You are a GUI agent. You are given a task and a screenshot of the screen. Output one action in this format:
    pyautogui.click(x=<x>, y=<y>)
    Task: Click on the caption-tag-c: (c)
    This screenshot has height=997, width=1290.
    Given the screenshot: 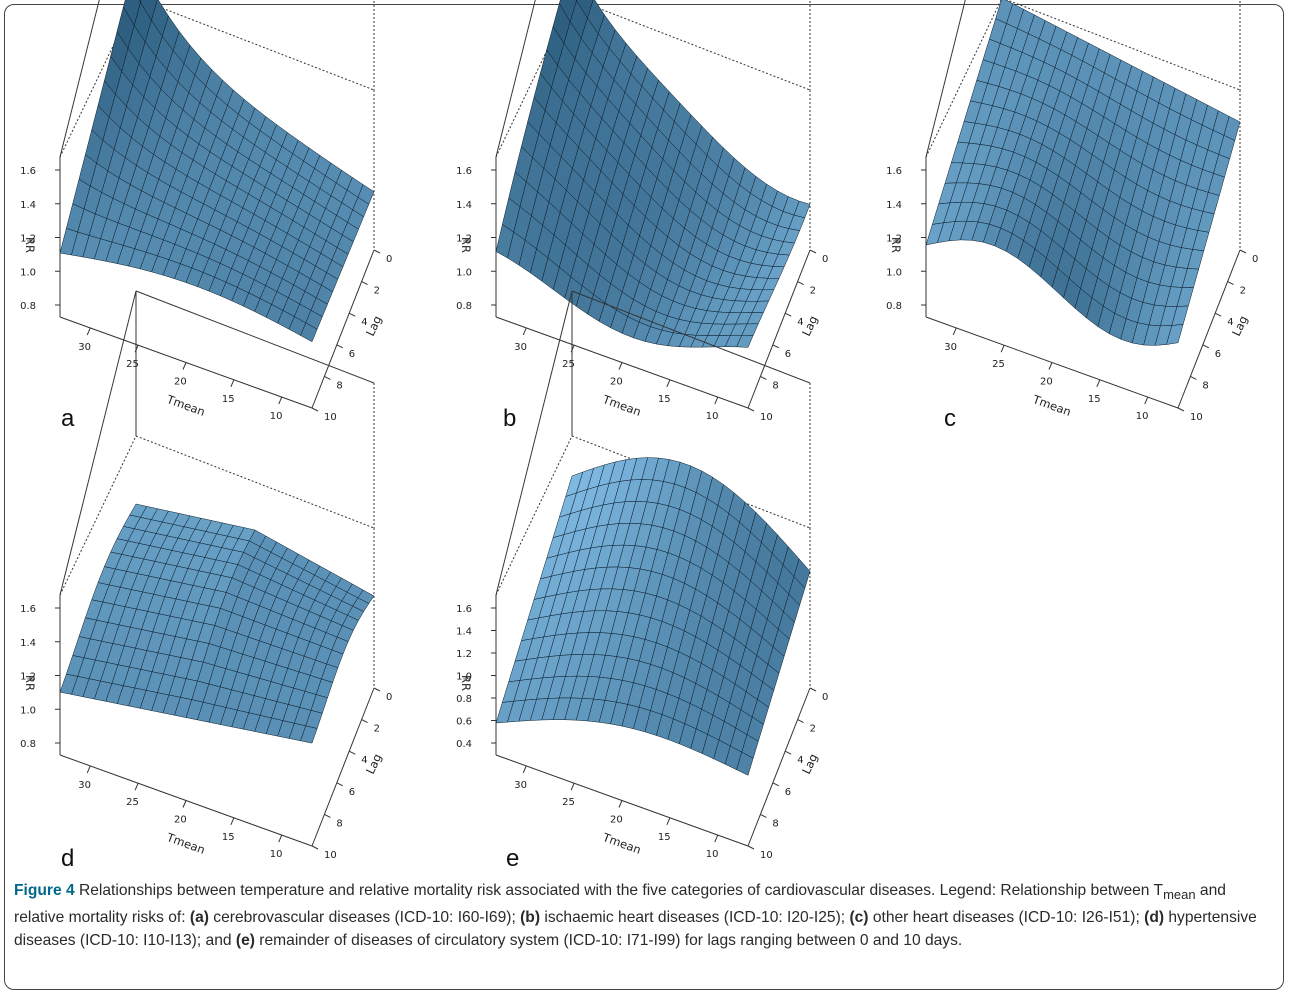 What is the action you would take?
    pyautogui.click(x=859, y=918)
    